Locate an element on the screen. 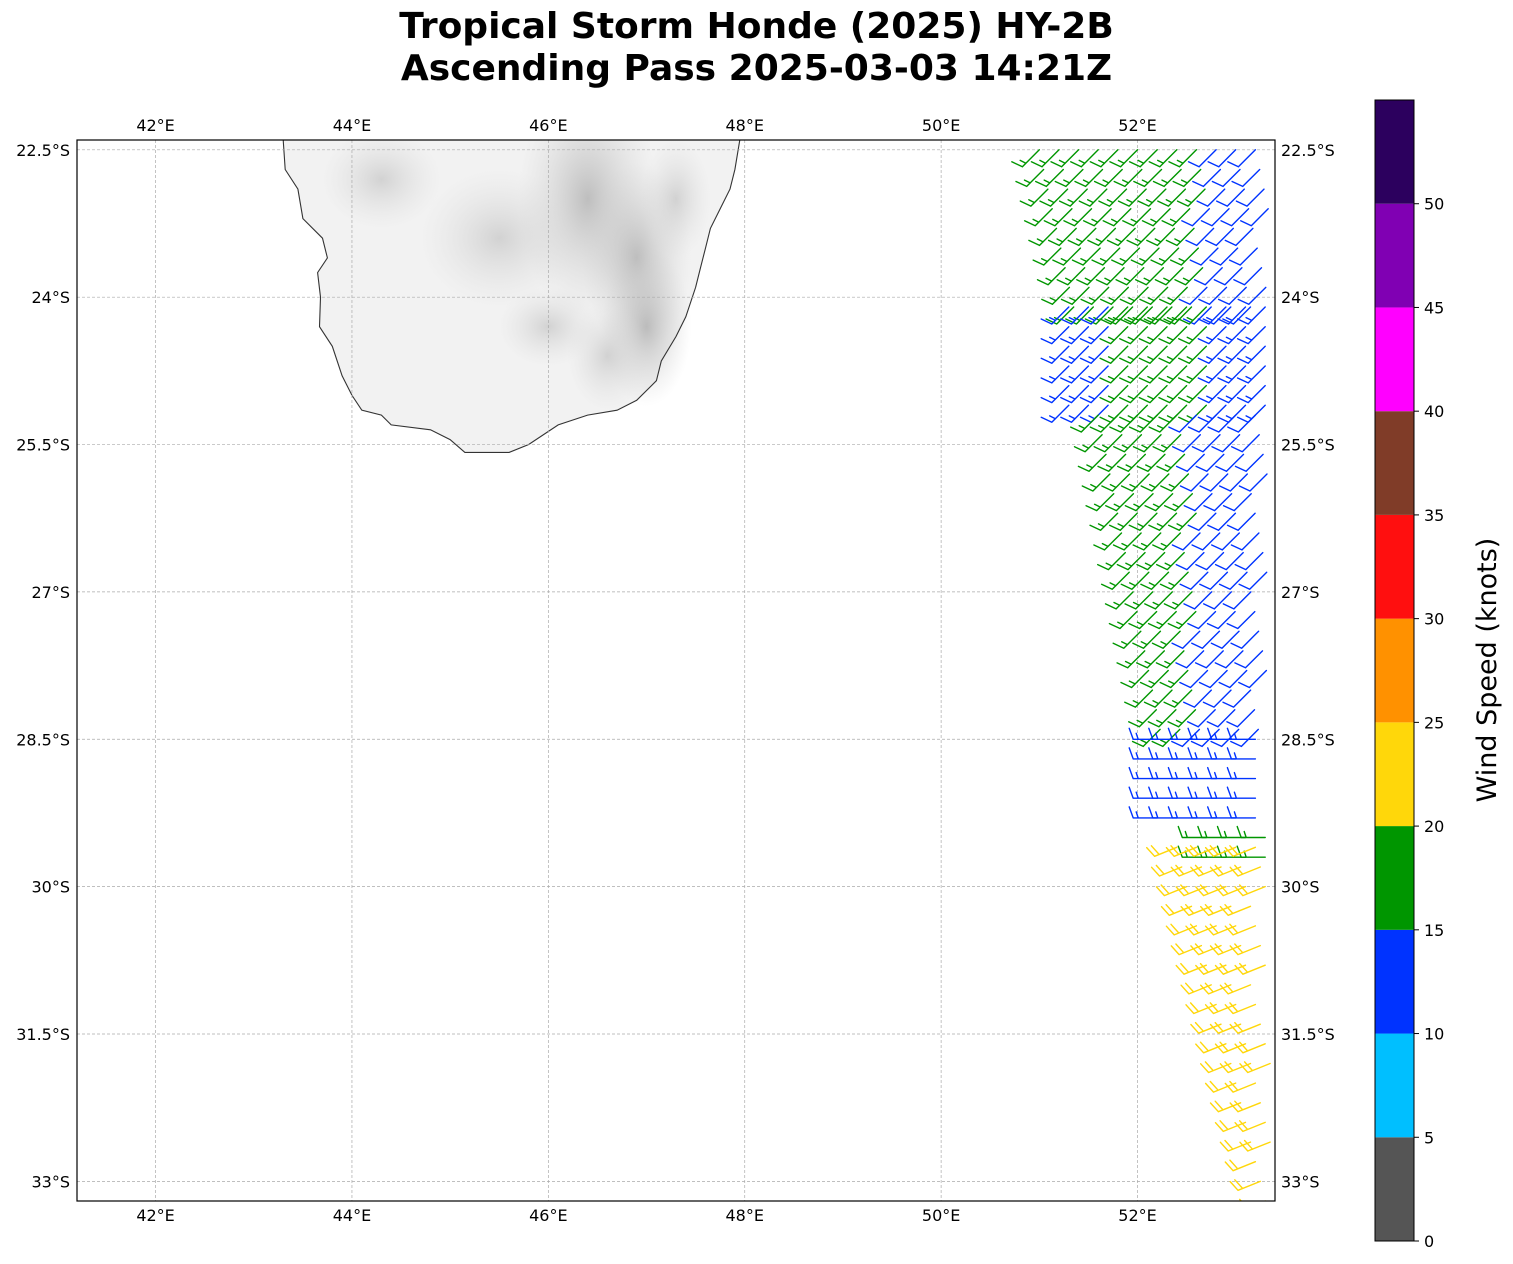  lat-tick-label: 22.5°S is located at coordinates (43, 150).